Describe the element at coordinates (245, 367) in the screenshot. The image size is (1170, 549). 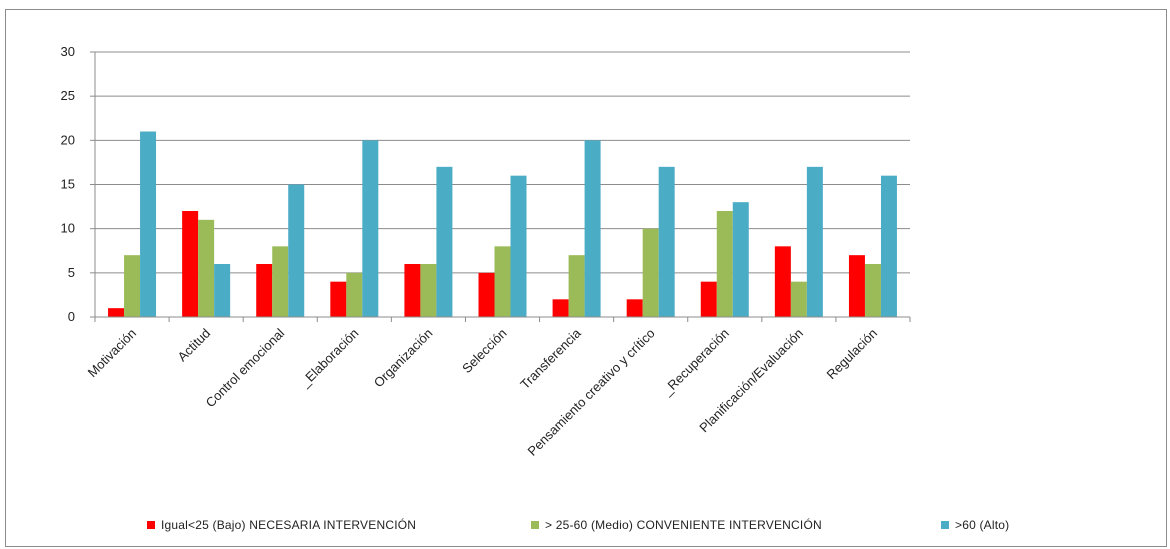
I see `x-tick-label: Control emocional` at that location.